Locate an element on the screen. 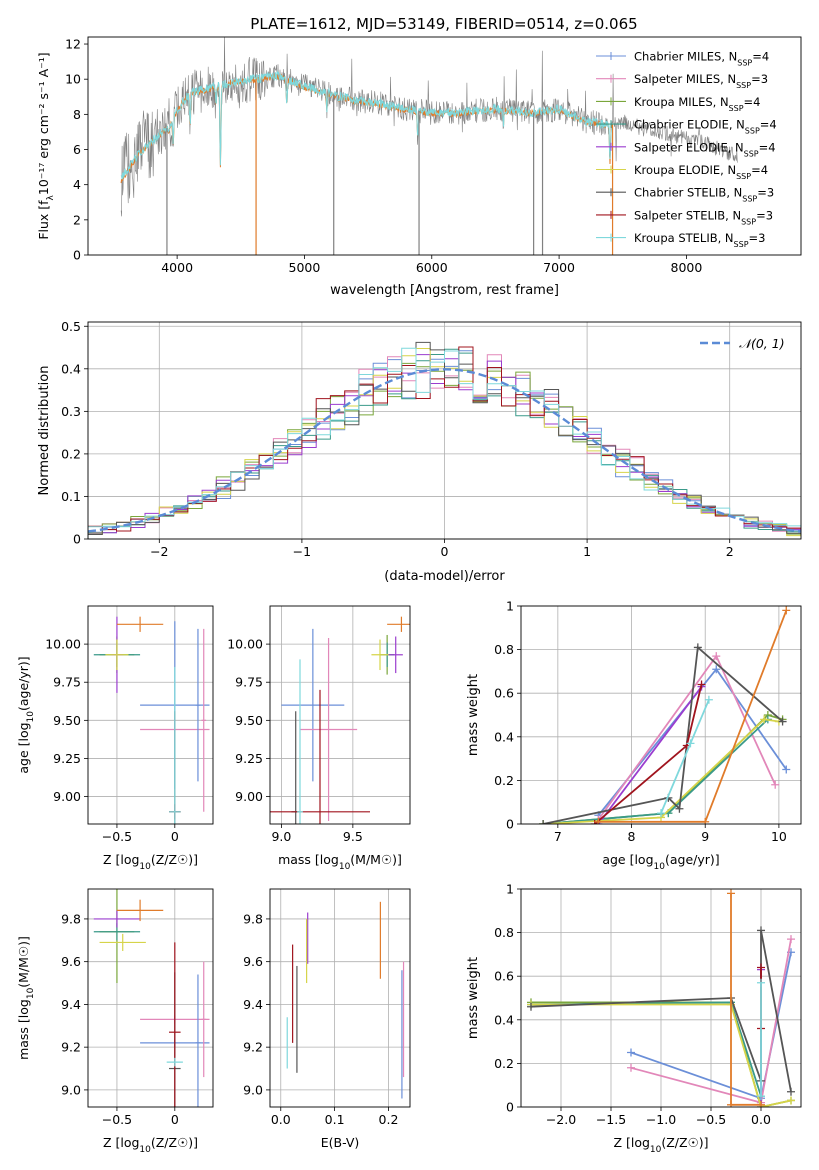  y-tick-label: 9.6 is located at coordinates (253, 961).